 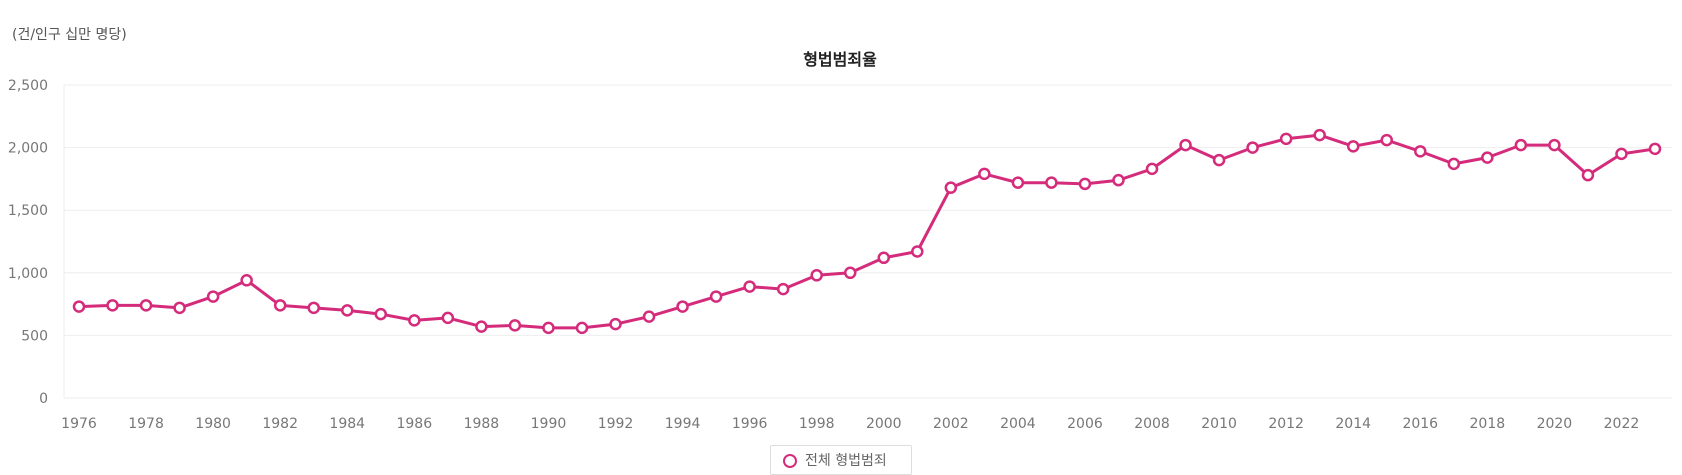 I want to click on x-tick-label: 2004, so click(x=1018, y=424).